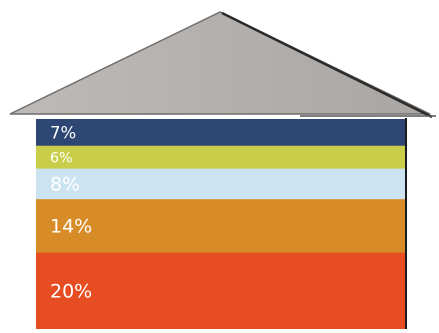  Describe the element at coordinates (71, 292) in the screenshot. I see `band-label-5: 20%` at that location.